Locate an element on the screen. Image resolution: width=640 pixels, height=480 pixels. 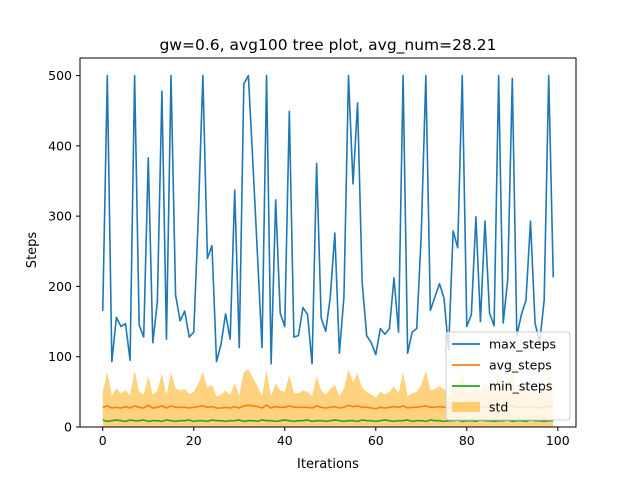
legend-swatch-std is located at coordinates (466, 407).